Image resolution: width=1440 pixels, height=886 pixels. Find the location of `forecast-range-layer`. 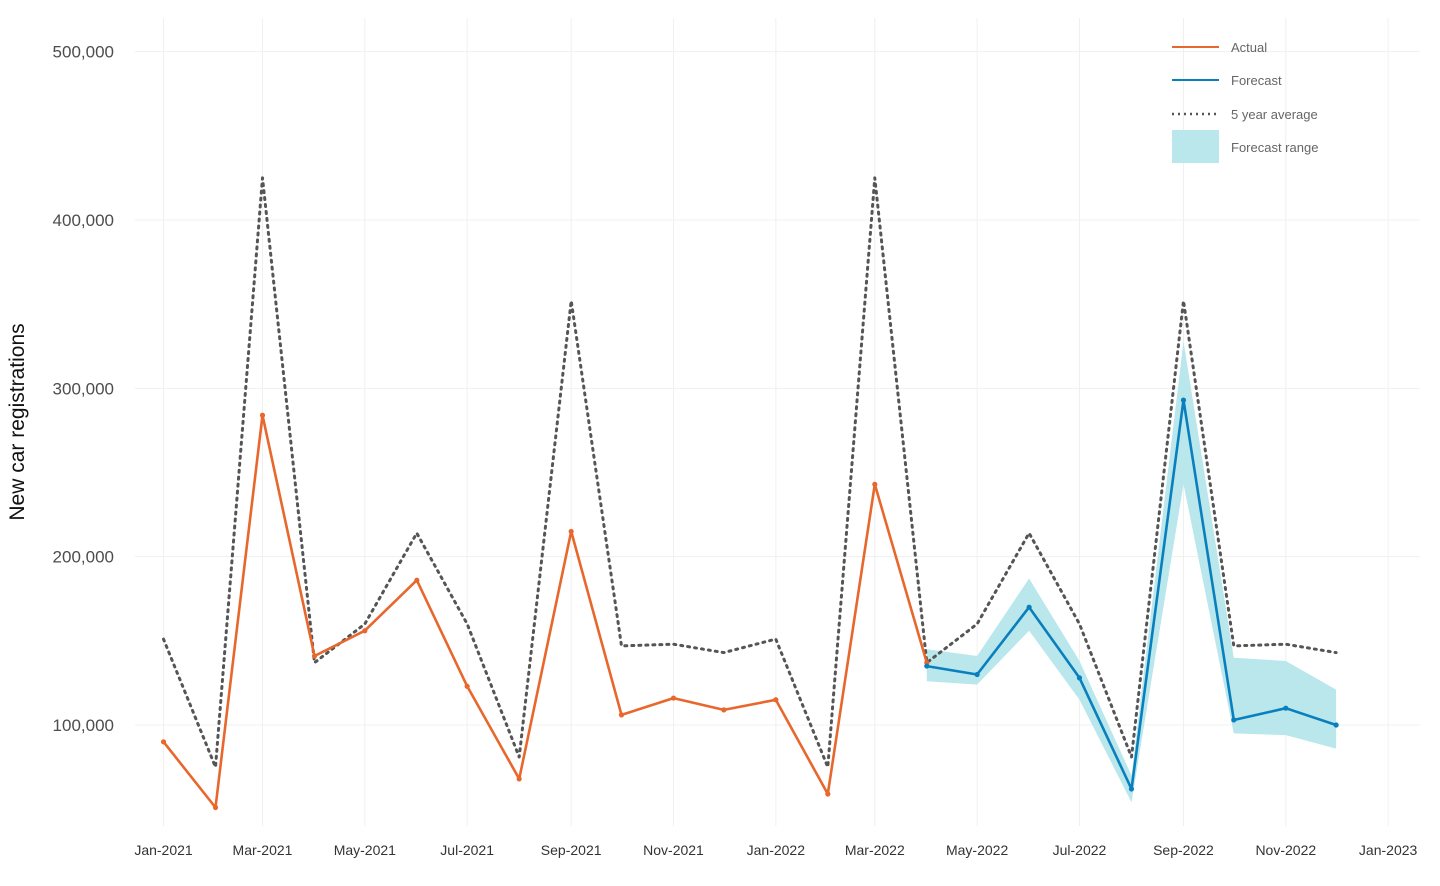

forecast-range-layer is located at coordinates (1131, 572).